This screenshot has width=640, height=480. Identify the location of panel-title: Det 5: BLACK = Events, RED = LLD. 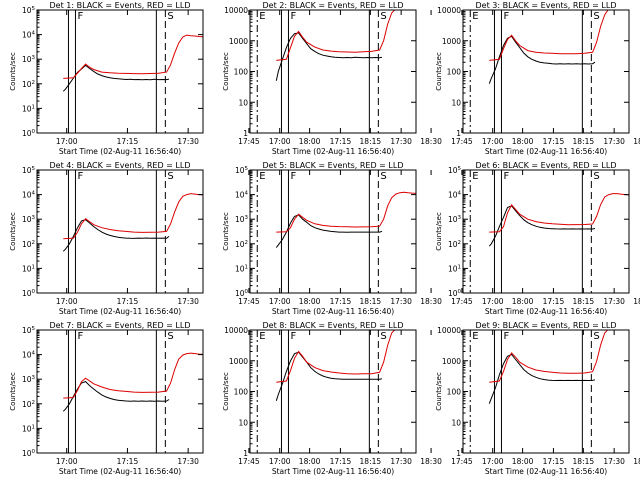
(333, 165).